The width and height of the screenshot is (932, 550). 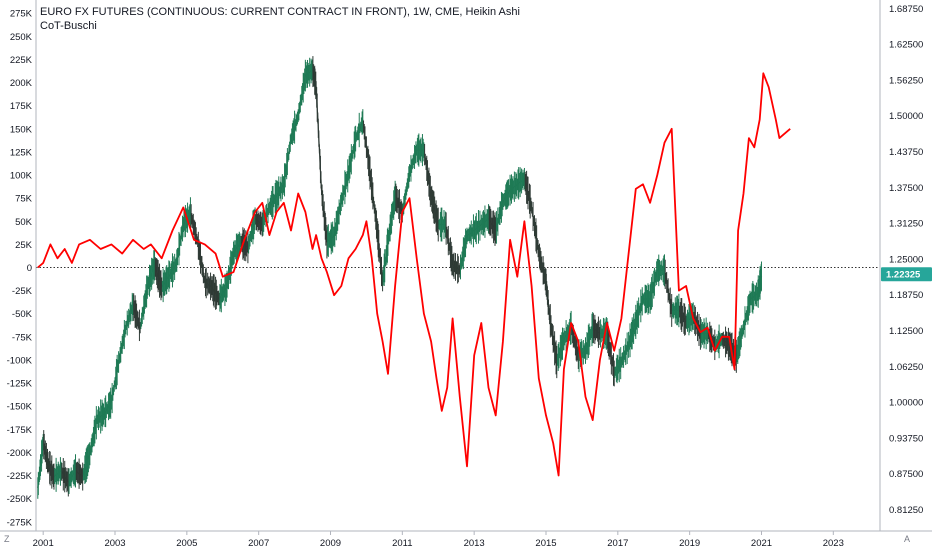 What do you see at coordinates (22, 337) in the screenshot?
I see `left-tick-label: -75K` at bounding box center [22, 337].